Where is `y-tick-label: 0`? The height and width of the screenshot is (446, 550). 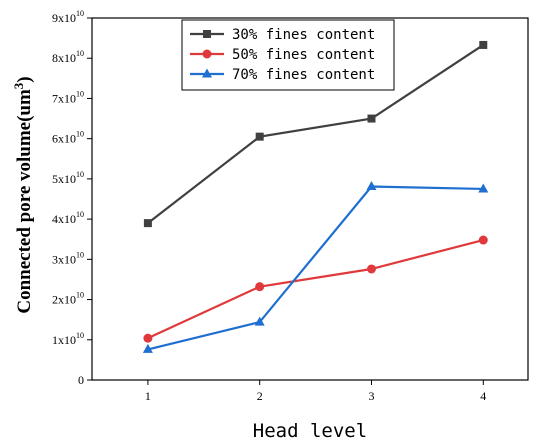
y-tick-label: 0 is located at coordinates (81, 380).